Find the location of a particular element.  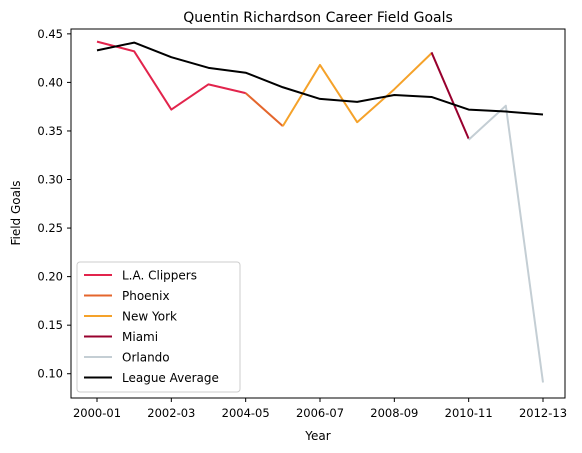

y-tick-label: 0.35 is located at coordinates (50, 131).